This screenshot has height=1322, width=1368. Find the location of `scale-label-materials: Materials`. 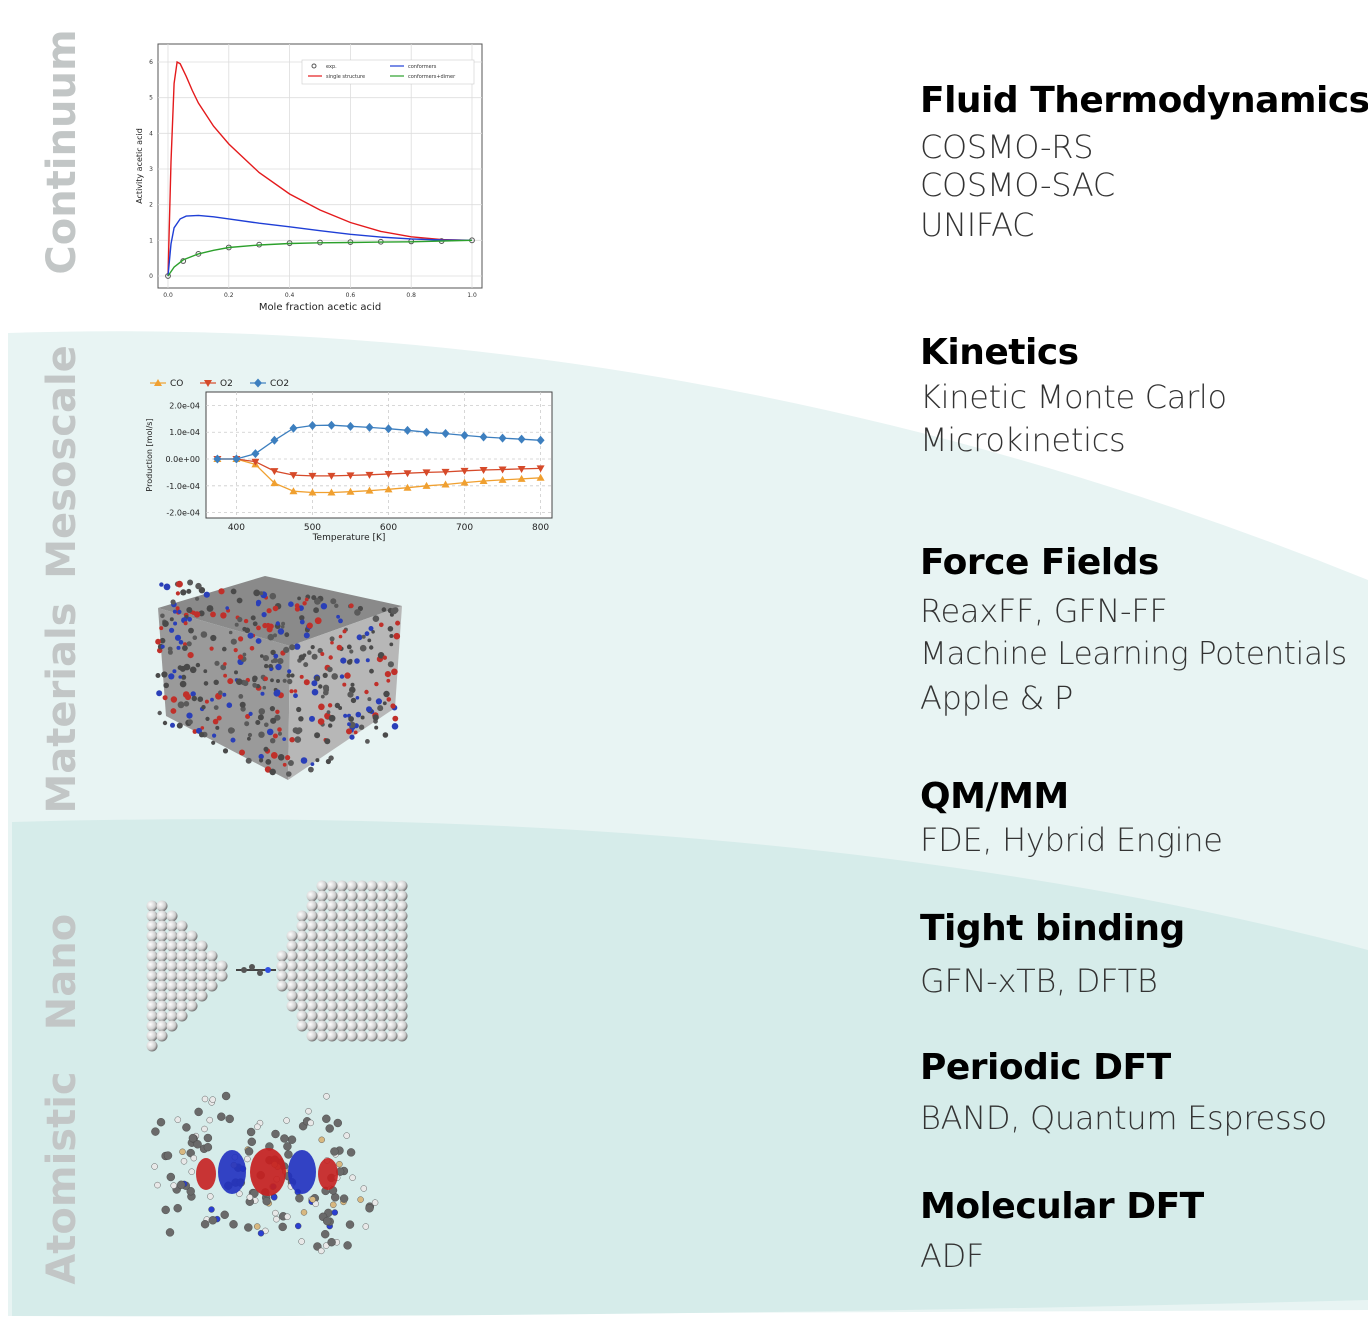

scale-label-materials: Materials is located at coordinates (62, 708).